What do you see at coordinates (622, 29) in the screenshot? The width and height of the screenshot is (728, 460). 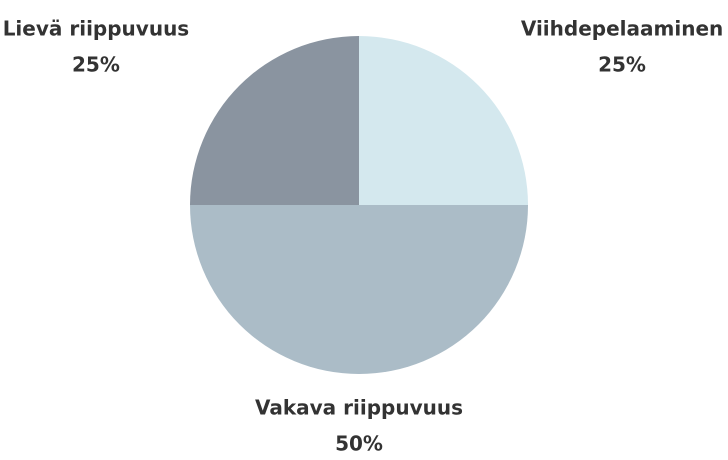 I see `slice-label: Viihdepelaaminen` at bounding box center [622, 29].